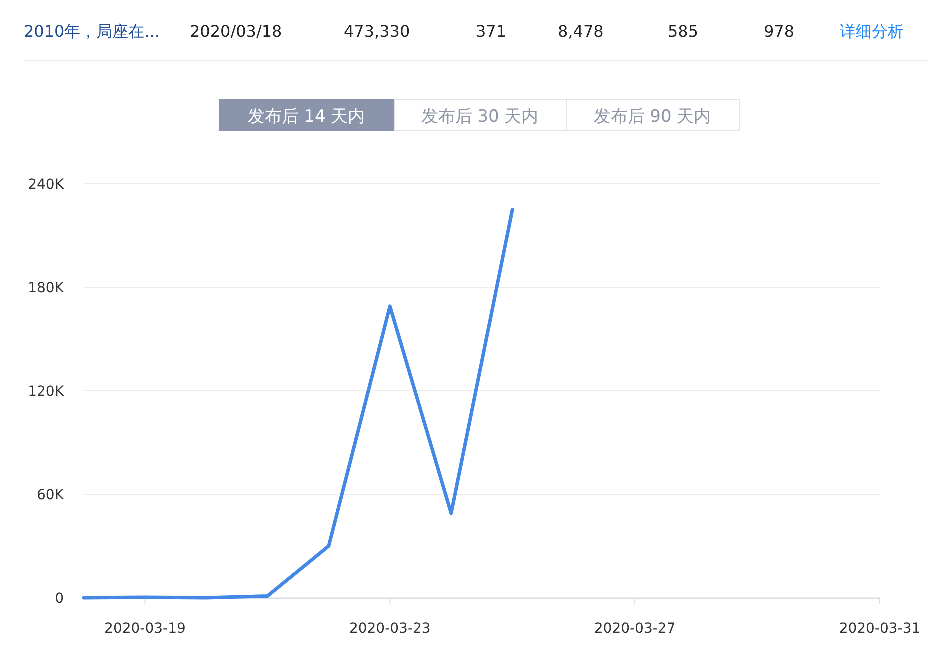  I want to click on y-tick-label: 240K, so click(46, 185).